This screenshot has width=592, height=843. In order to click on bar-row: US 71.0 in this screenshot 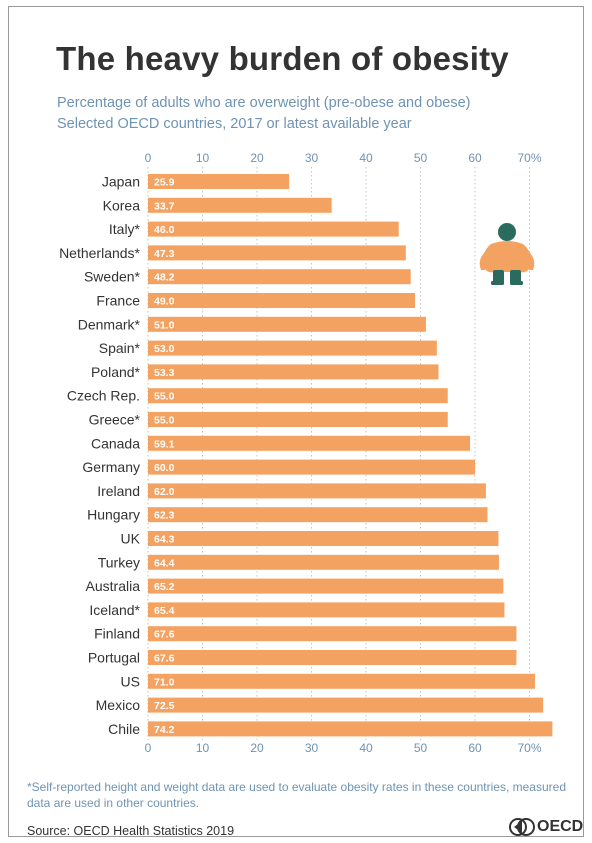, I will do `click(328, 681)`.